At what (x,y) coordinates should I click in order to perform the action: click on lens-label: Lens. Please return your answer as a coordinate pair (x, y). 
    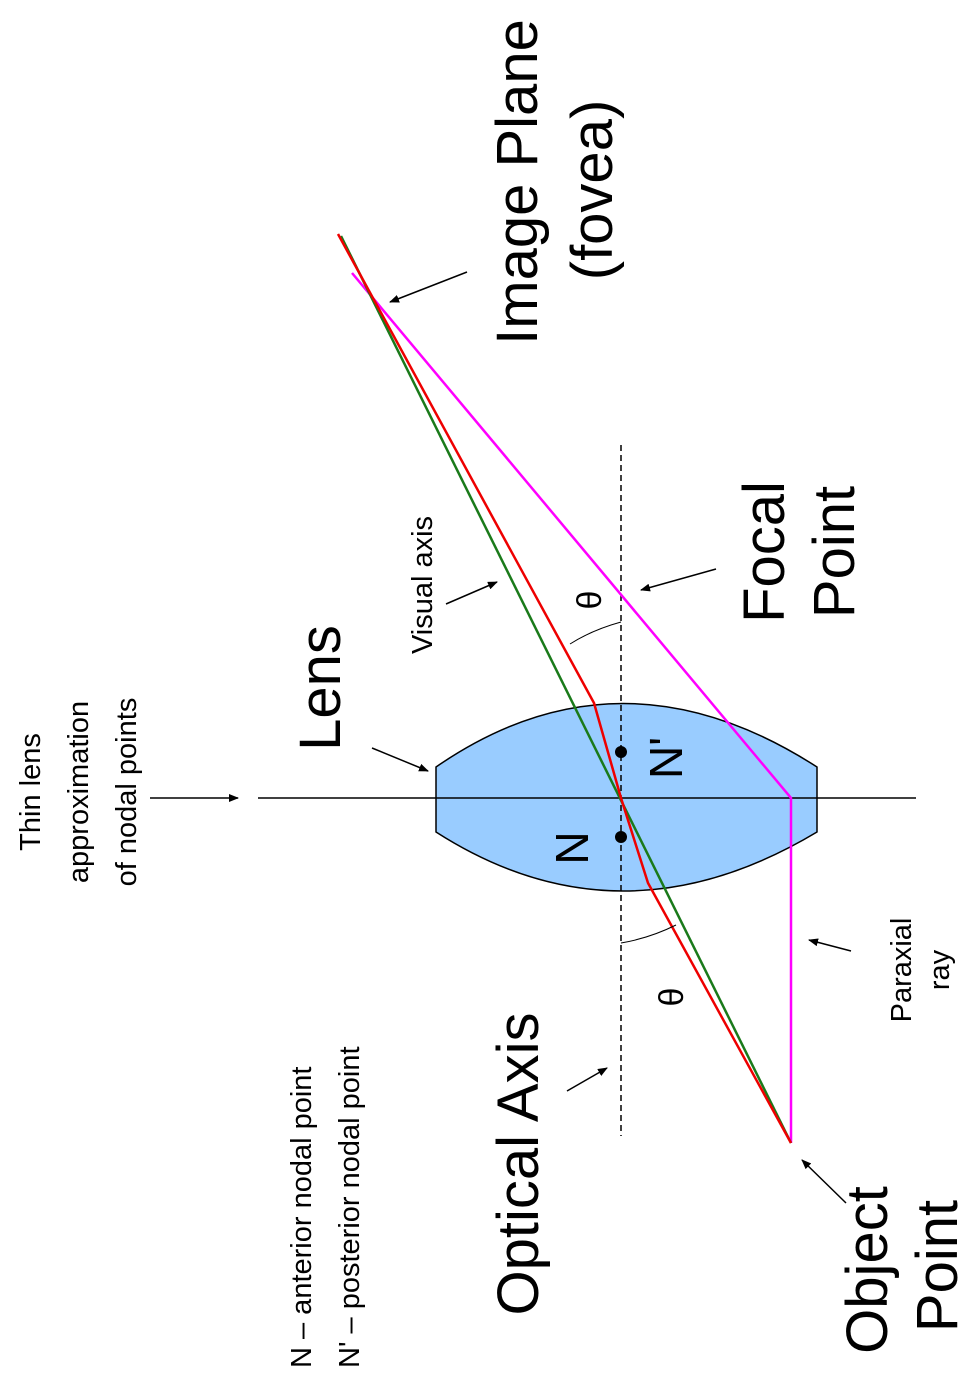
    Looking at the image, I should click on (320, 688).